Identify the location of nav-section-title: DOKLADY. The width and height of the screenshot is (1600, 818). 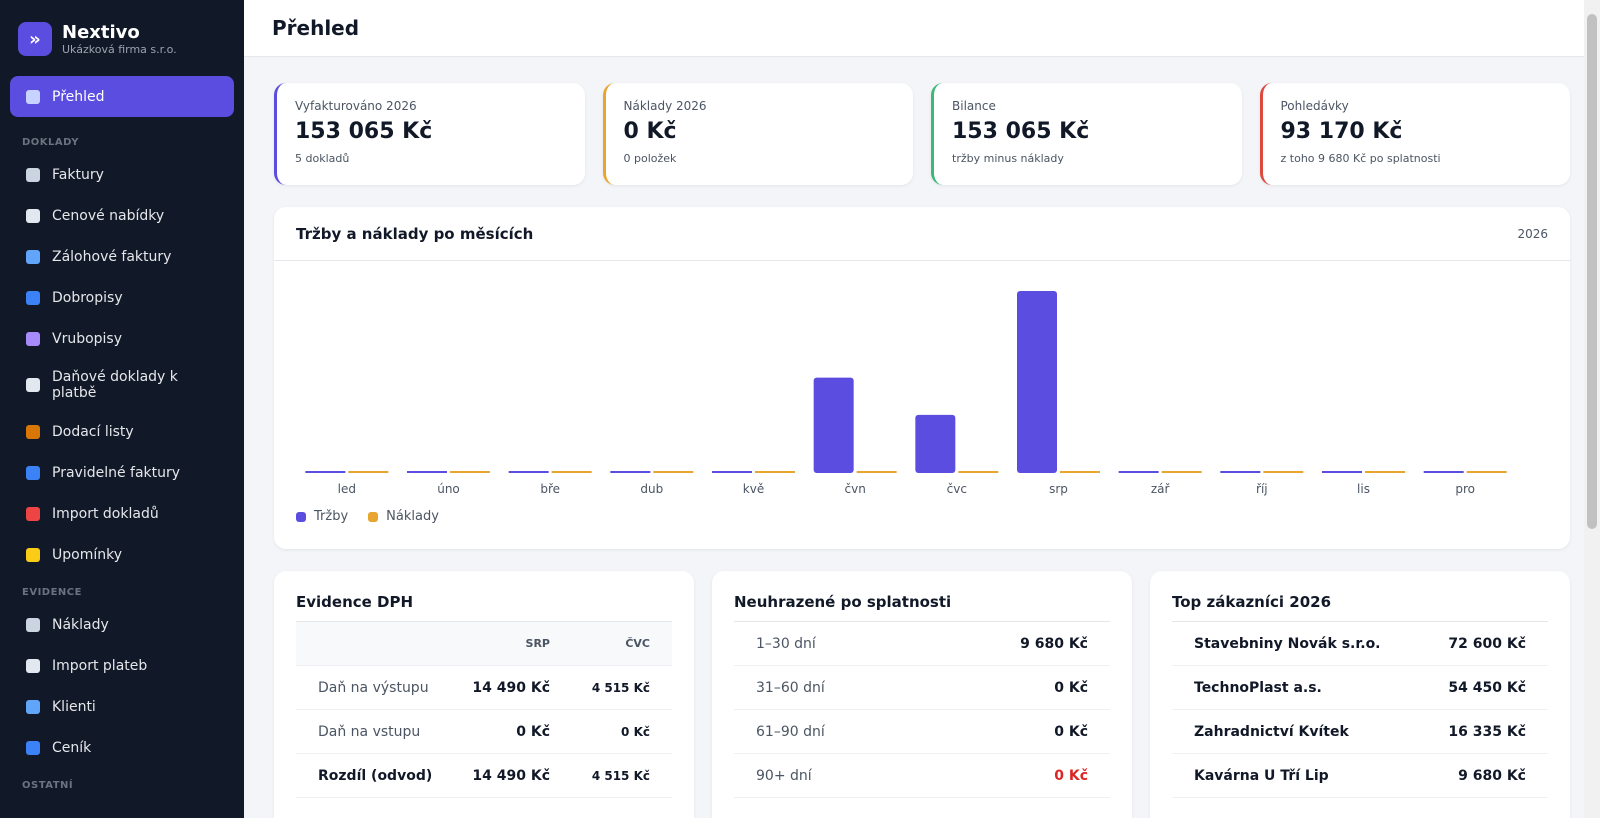
(50, 142).